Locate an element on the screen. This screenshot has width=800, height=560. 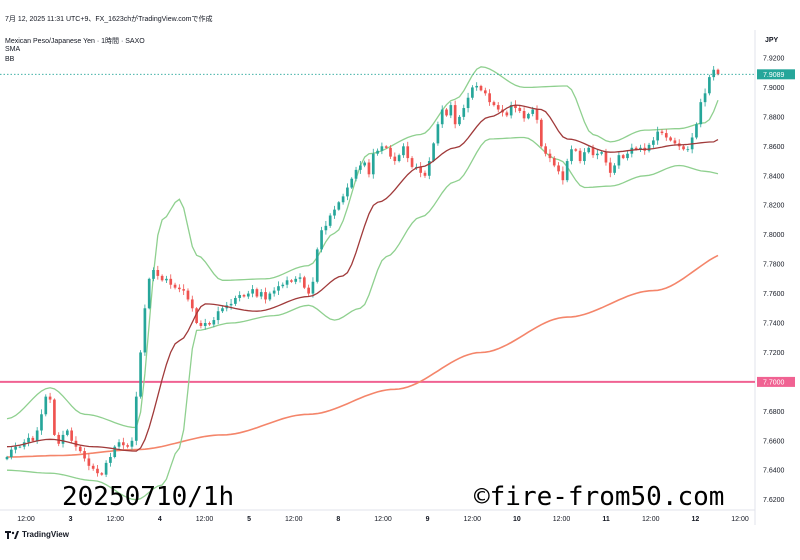
price-tick-label: 7.9000 is located at coordinates (774, 88).